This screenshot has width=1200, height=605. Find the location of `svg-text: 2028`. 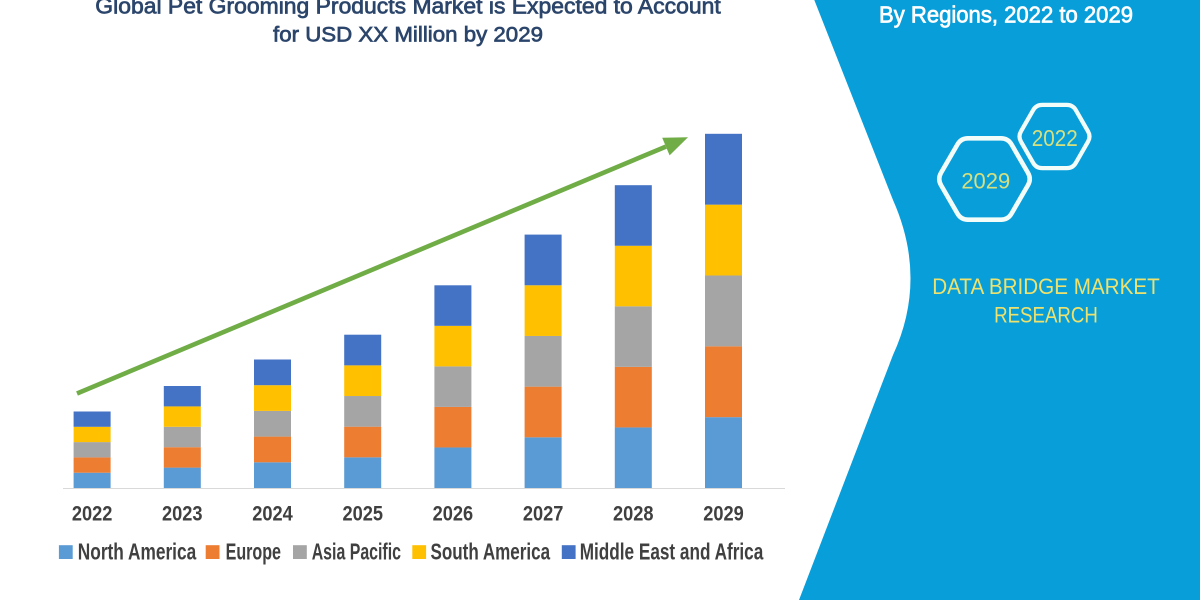

svg-text: 2028 is located at coordinates (633, 514).